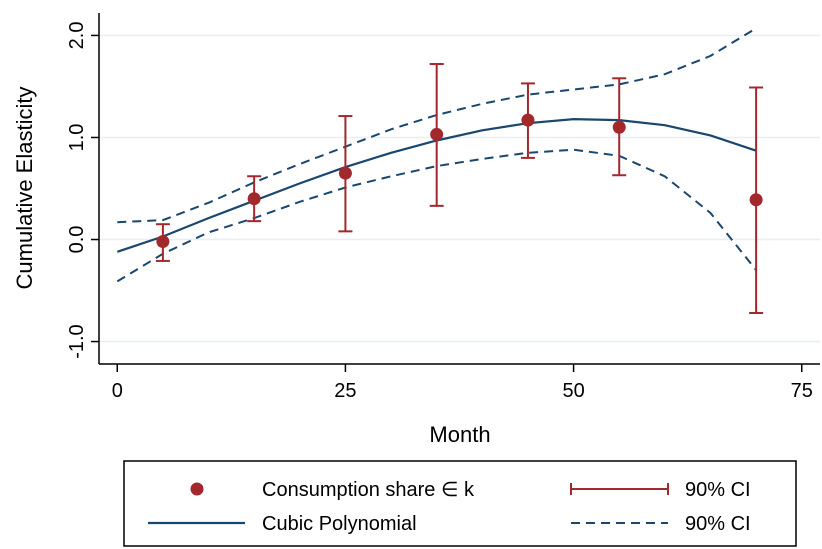 This screenshot has width=822, height=549. What do you see at coordinates (459, 434) in the screenshot?
I see `x-axis-title: Month` at bounding box center [459, 434].